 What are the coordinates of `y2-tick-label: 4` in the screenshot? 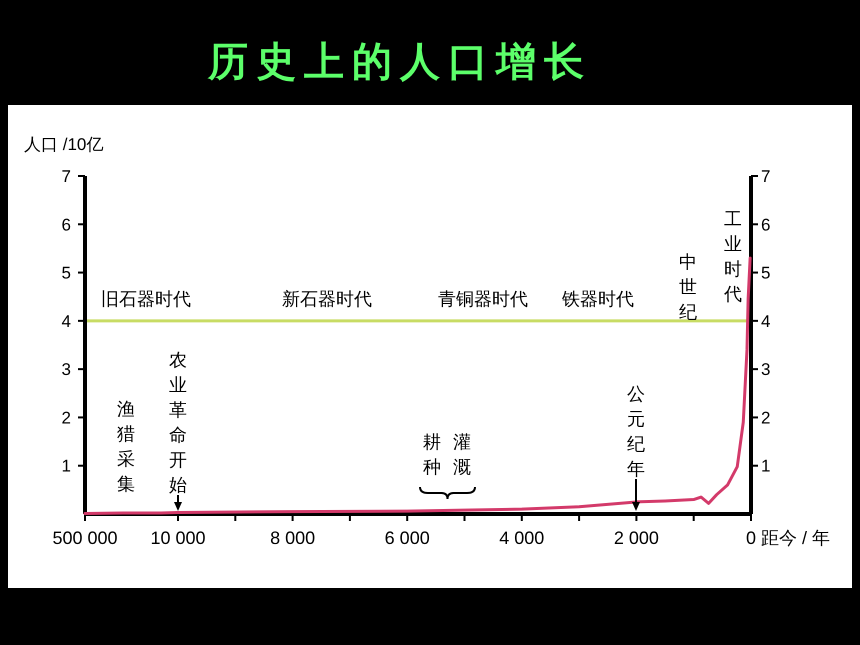 It's located at (765, 321).